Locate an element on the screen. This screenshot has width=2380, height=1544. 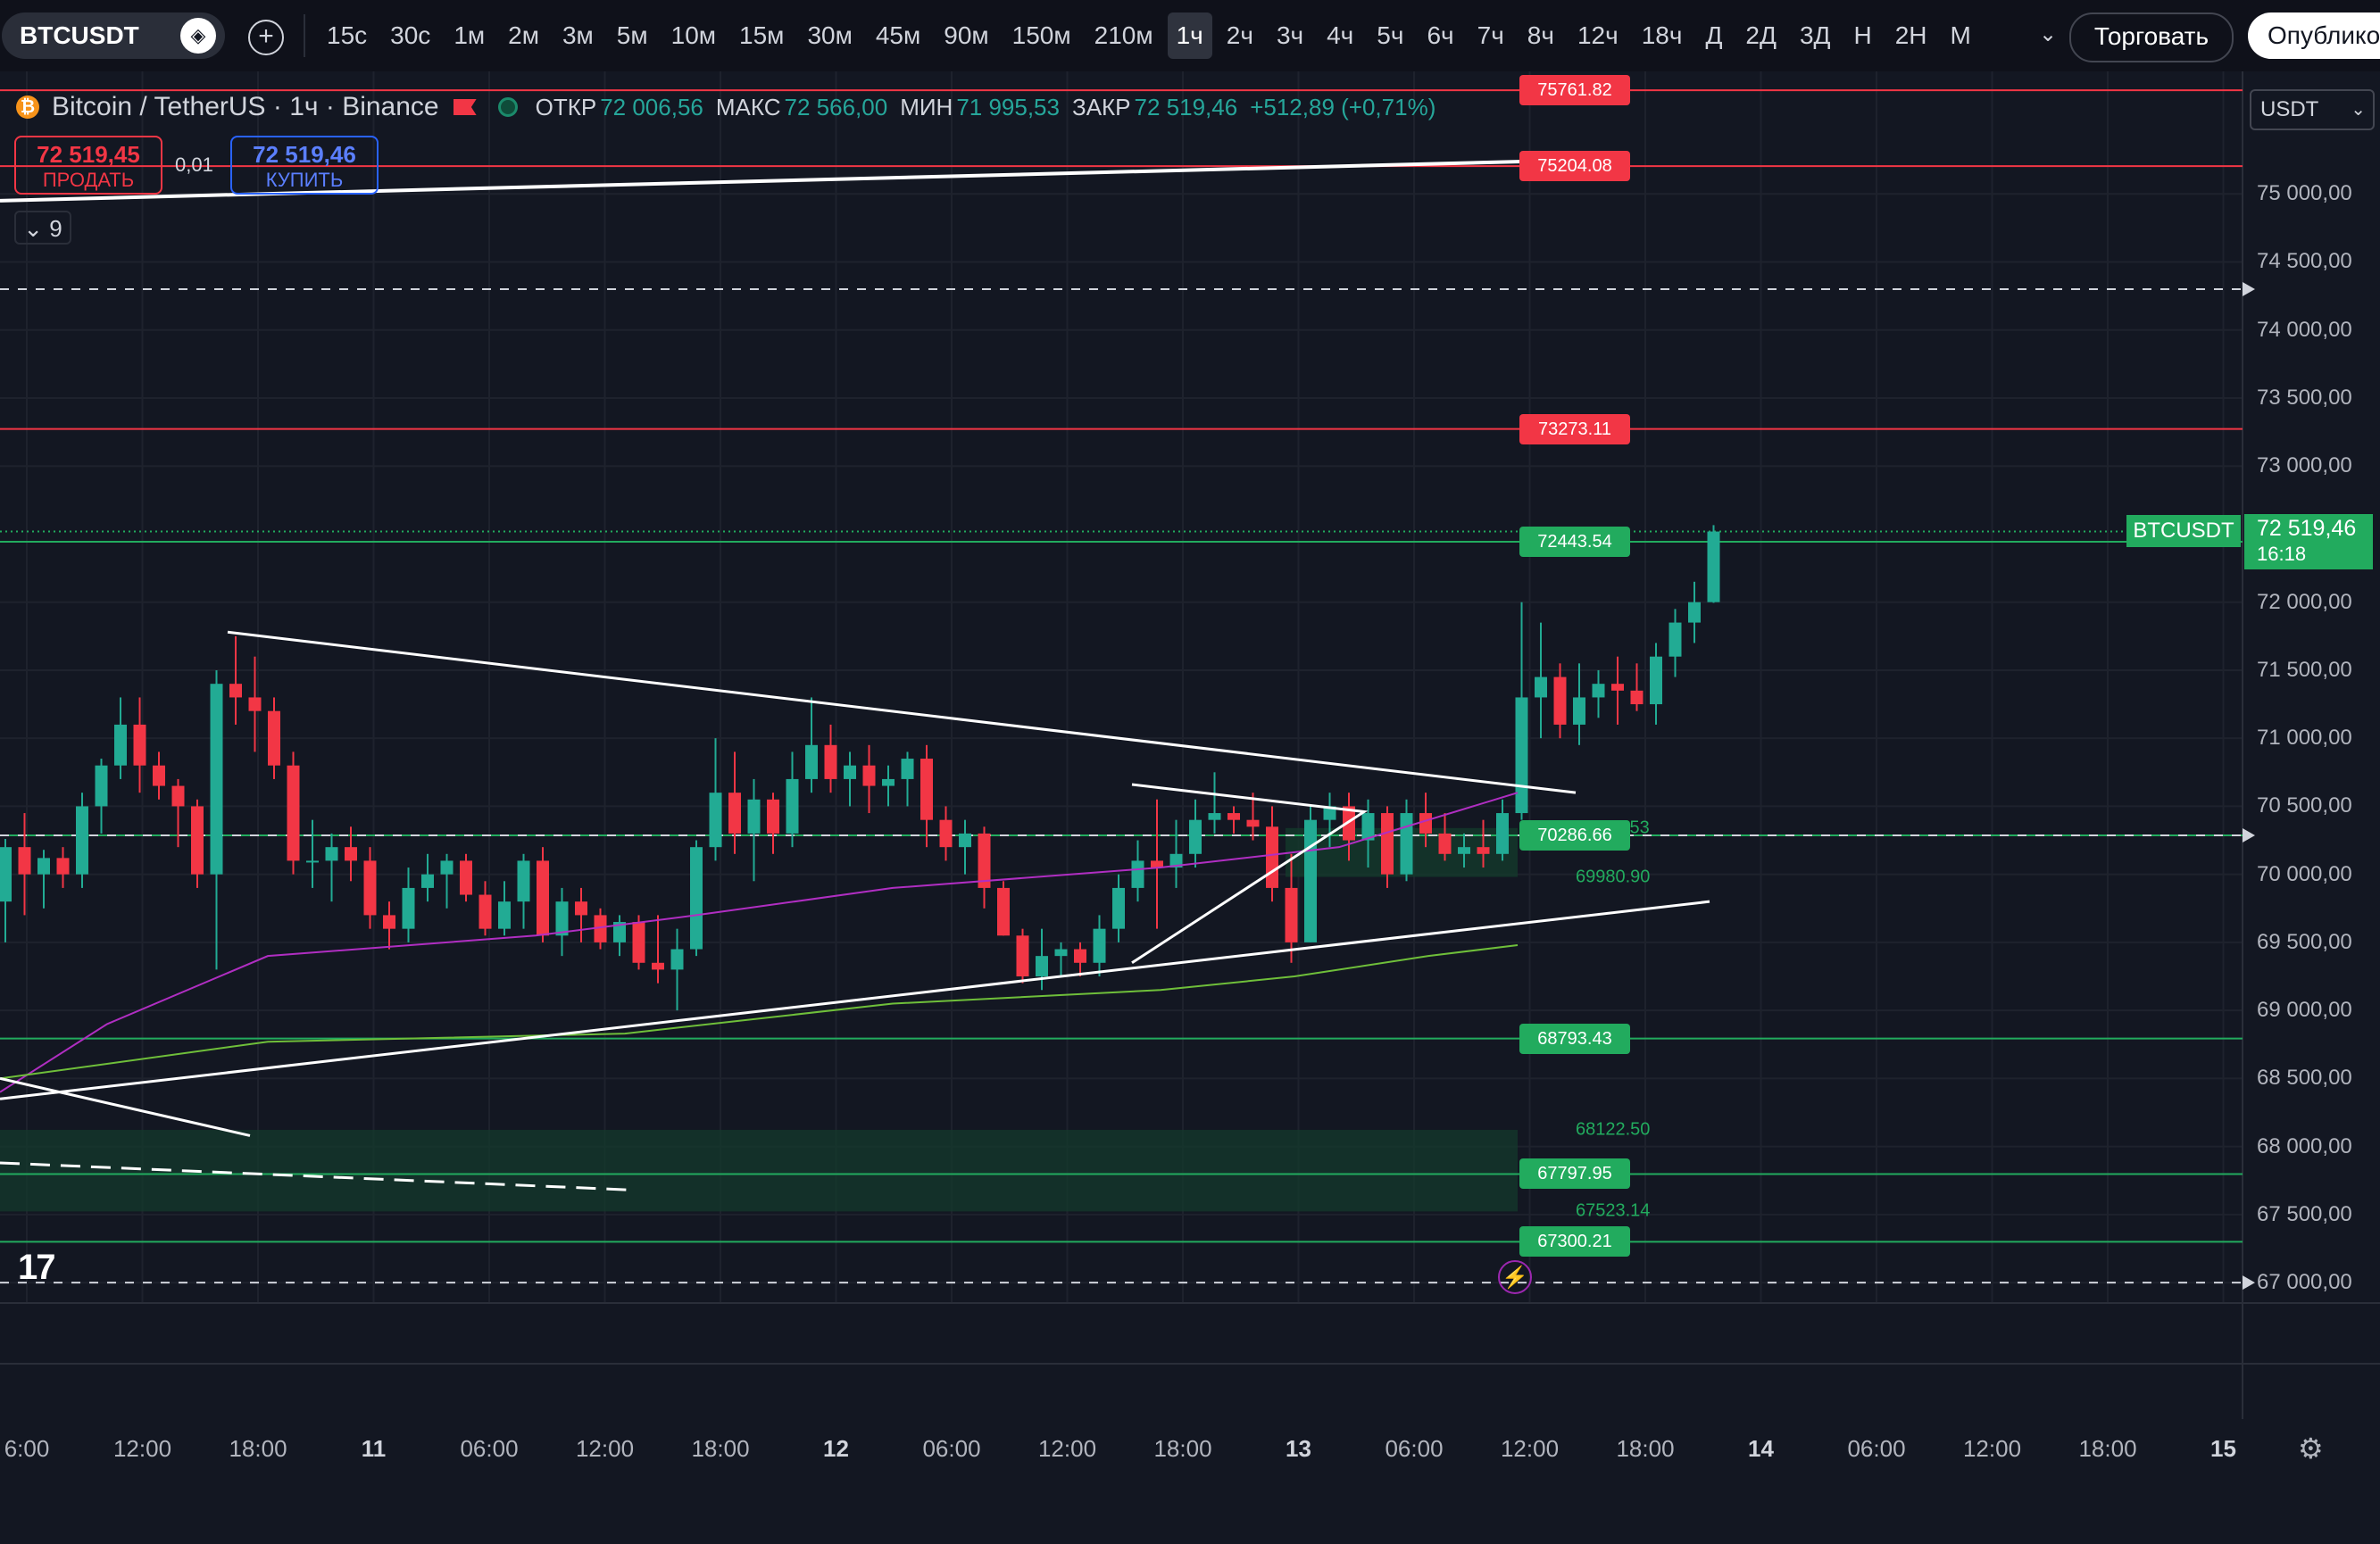
high-value: 72 566,00 is located at coordinates (836, 106).